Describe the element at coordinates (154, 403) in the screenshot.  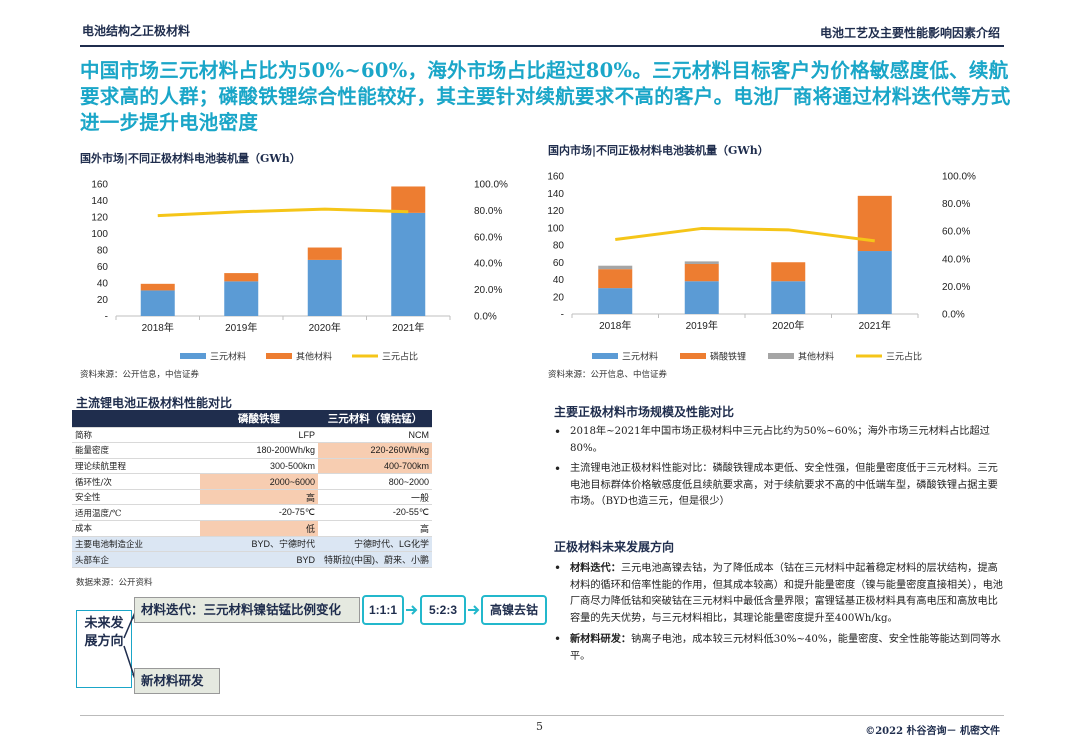
I see `table-title: 主流锂电池正极材料性能对比` at that location.